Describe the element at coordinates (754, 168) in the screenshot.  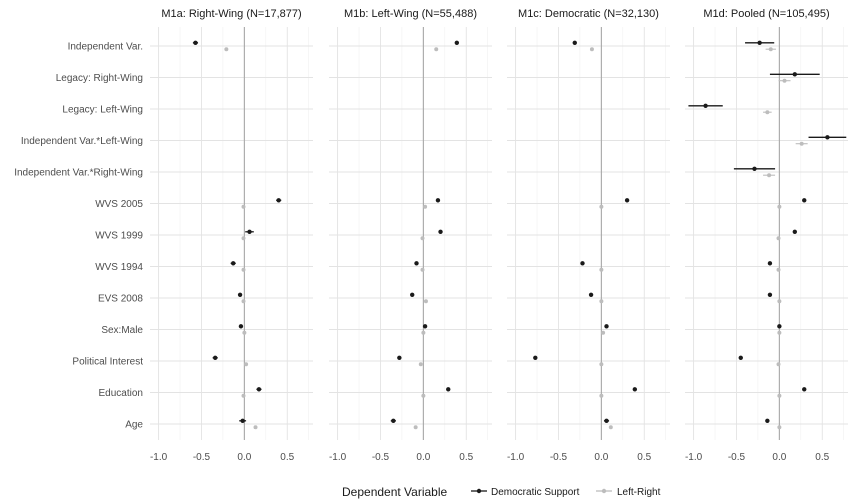
I see `point-democratic-support-independent-var-right-wing` at that location.